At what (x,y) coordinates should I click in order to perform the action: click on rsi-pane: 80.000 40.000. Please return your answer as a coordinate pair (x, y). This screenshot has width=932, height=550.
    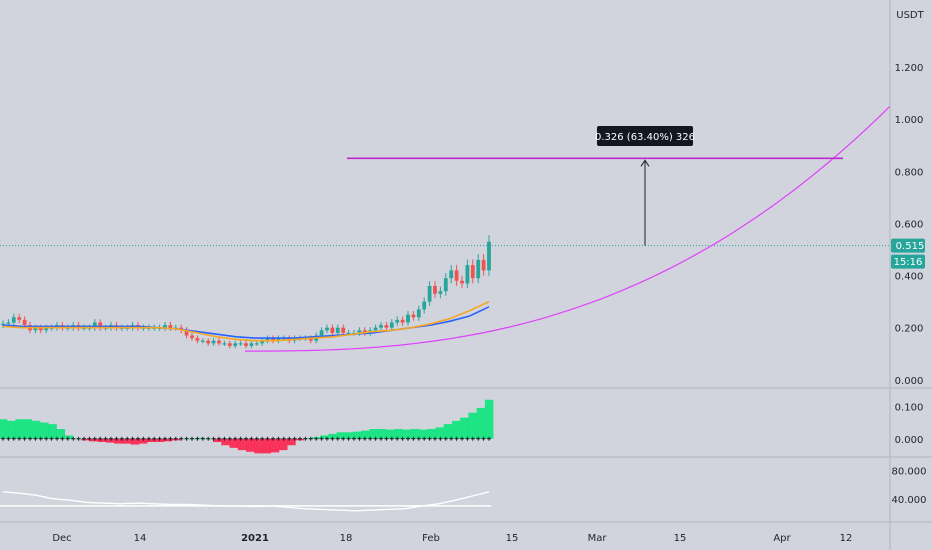
    Looking at the image, I should click on (463, 489).